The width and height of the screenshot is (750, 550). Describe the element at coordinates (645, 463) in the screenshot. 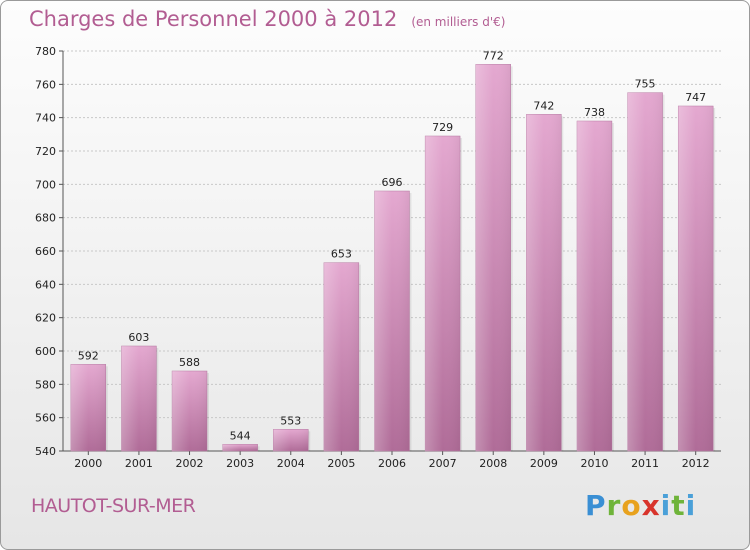

I see `x-tick-label: 2011` at that location.